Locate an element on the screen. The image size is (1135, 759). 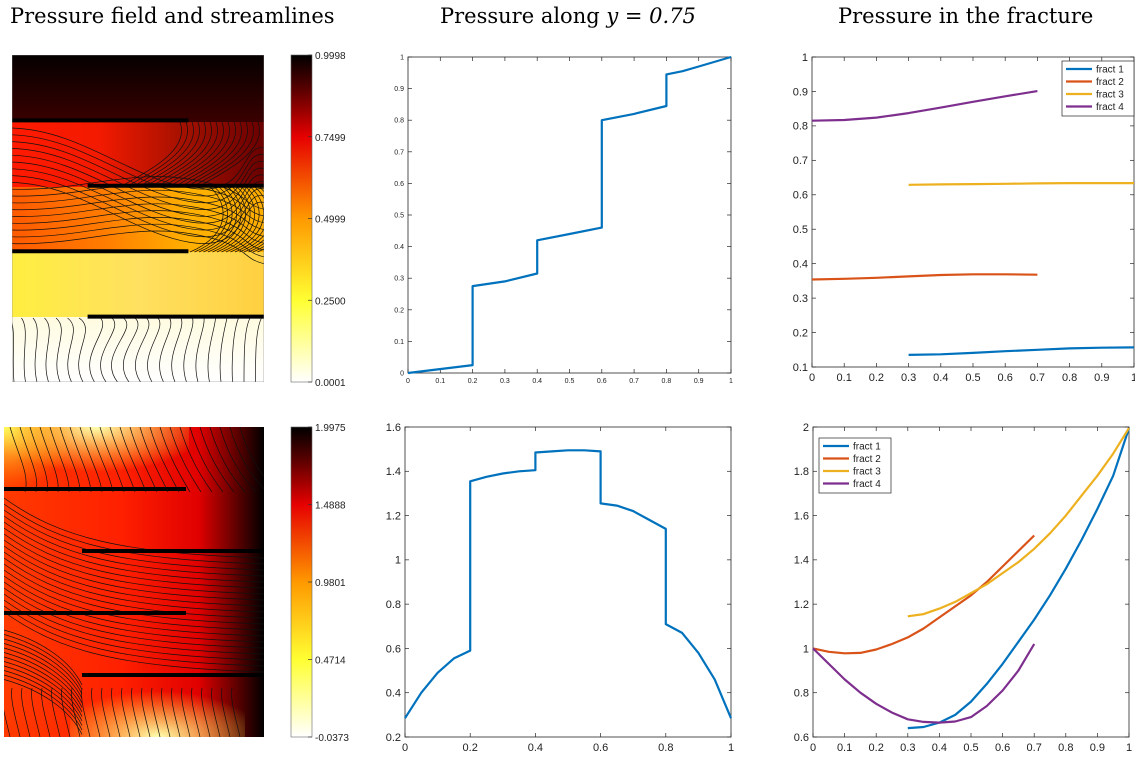
fract_bottom-legend-label: fract 2 is located at coordinates (867, 459).